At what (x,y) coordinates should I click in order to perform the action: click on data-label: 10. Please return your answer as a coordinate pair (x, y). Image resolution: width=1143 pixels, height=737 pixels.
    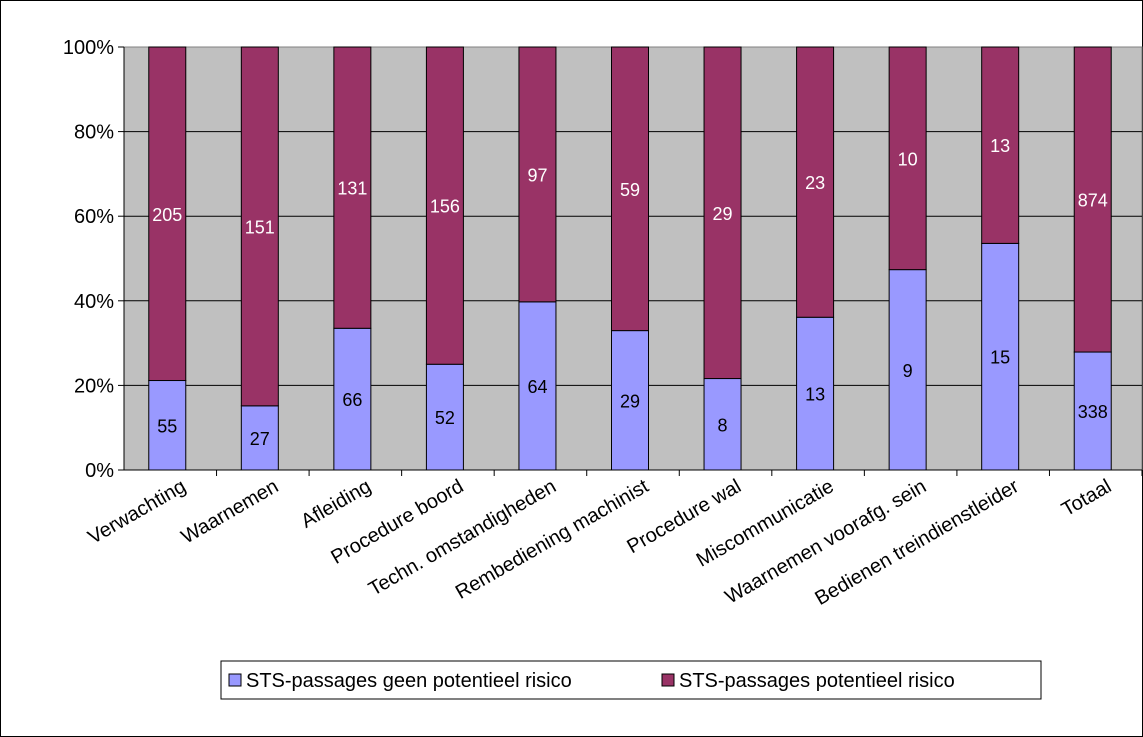
    Looking at the image, I should click on (908, 159).